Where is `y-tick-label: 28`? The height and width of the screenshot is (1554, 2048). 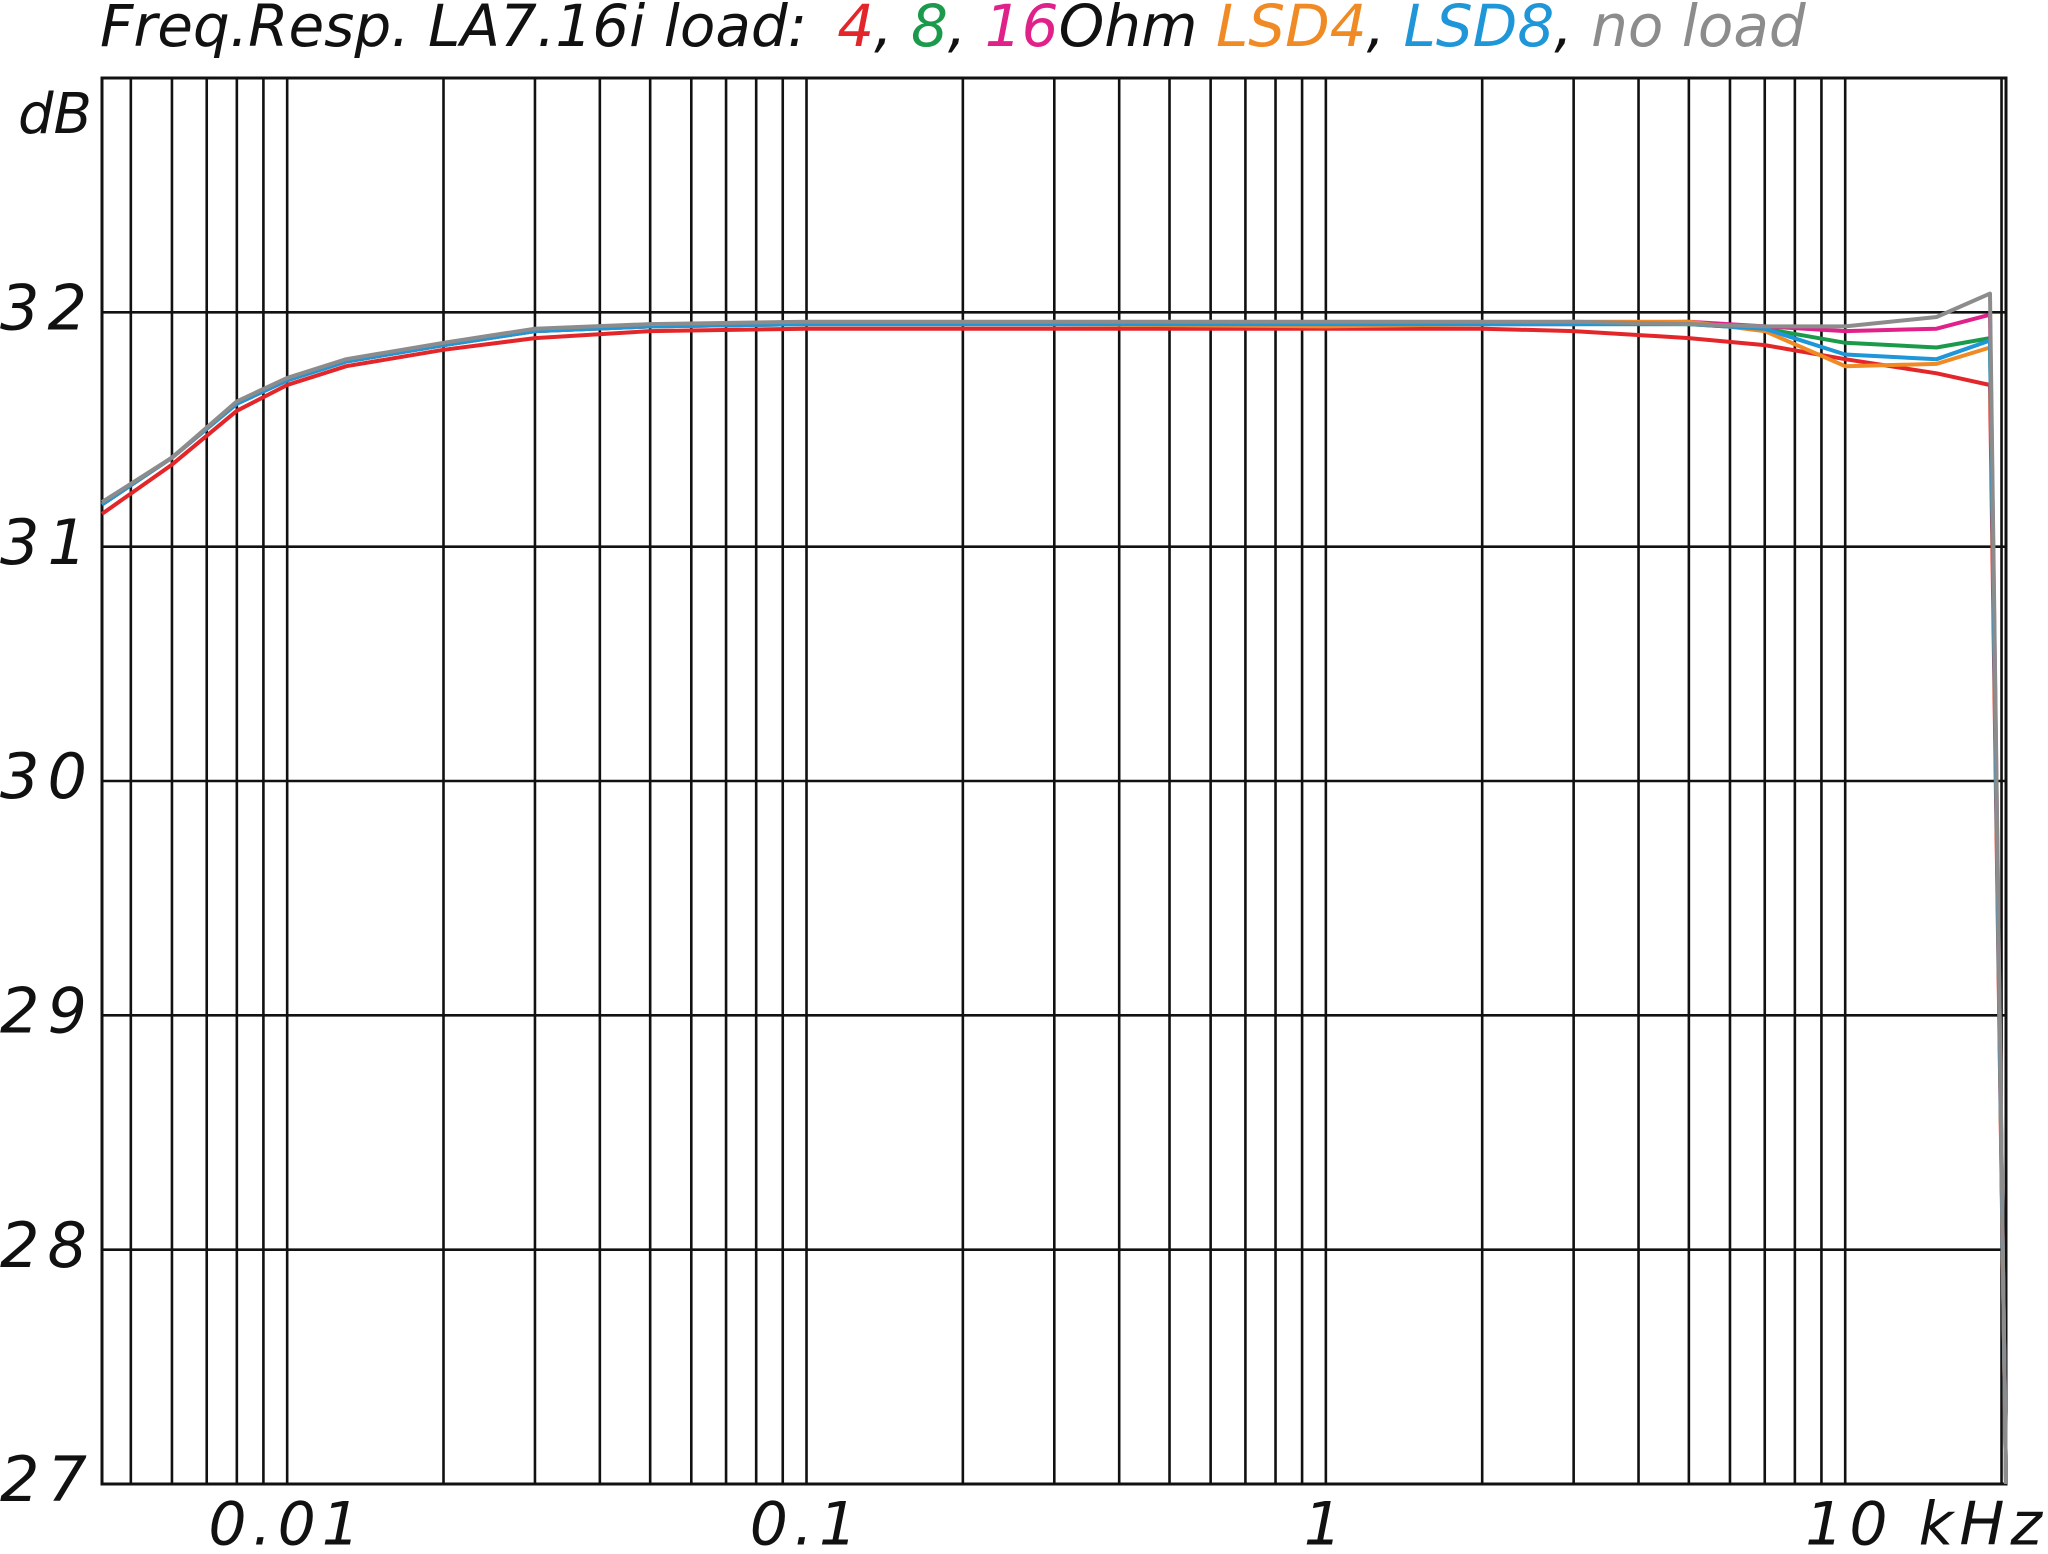 y-tick-label: 28 is located at coordinates (47, 1245).